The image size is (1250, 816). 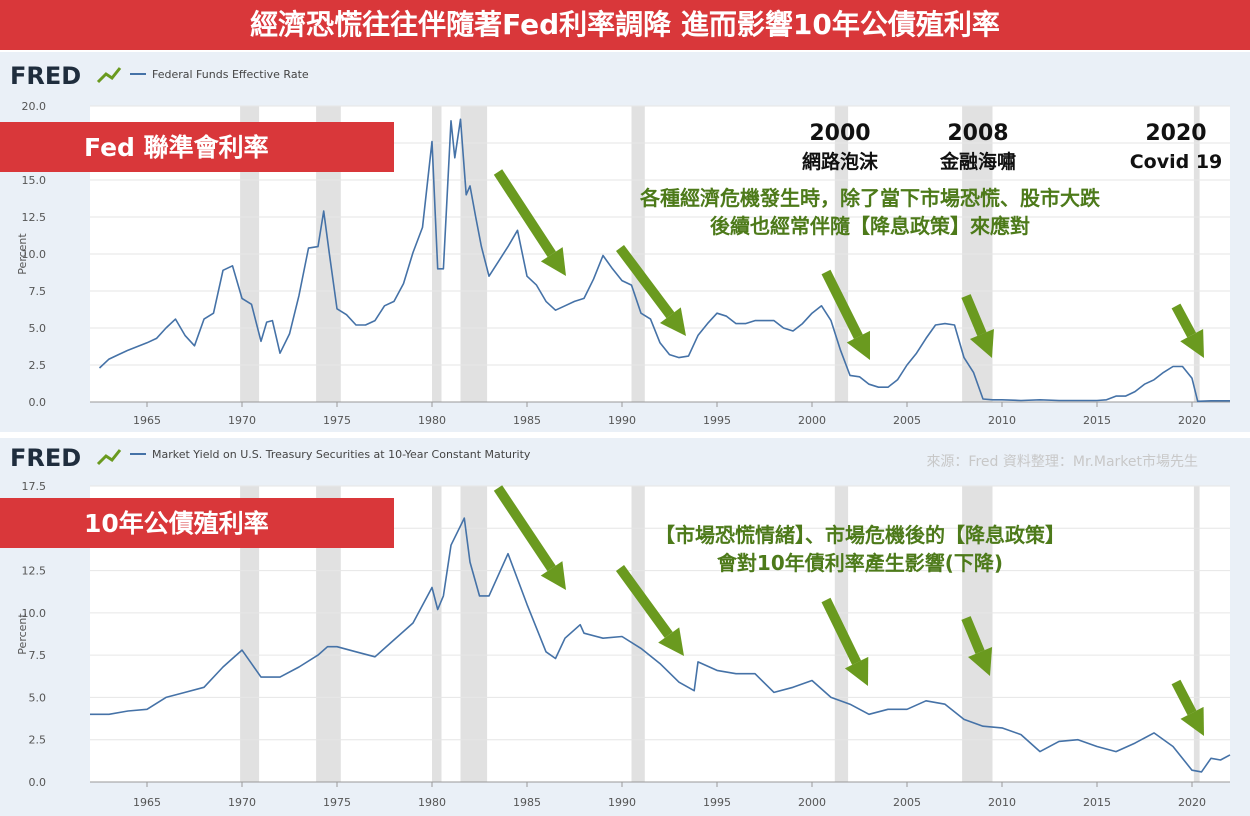 I want to click on legend-label: Federal Funds Effective Rate, so click(x=230, y=74).